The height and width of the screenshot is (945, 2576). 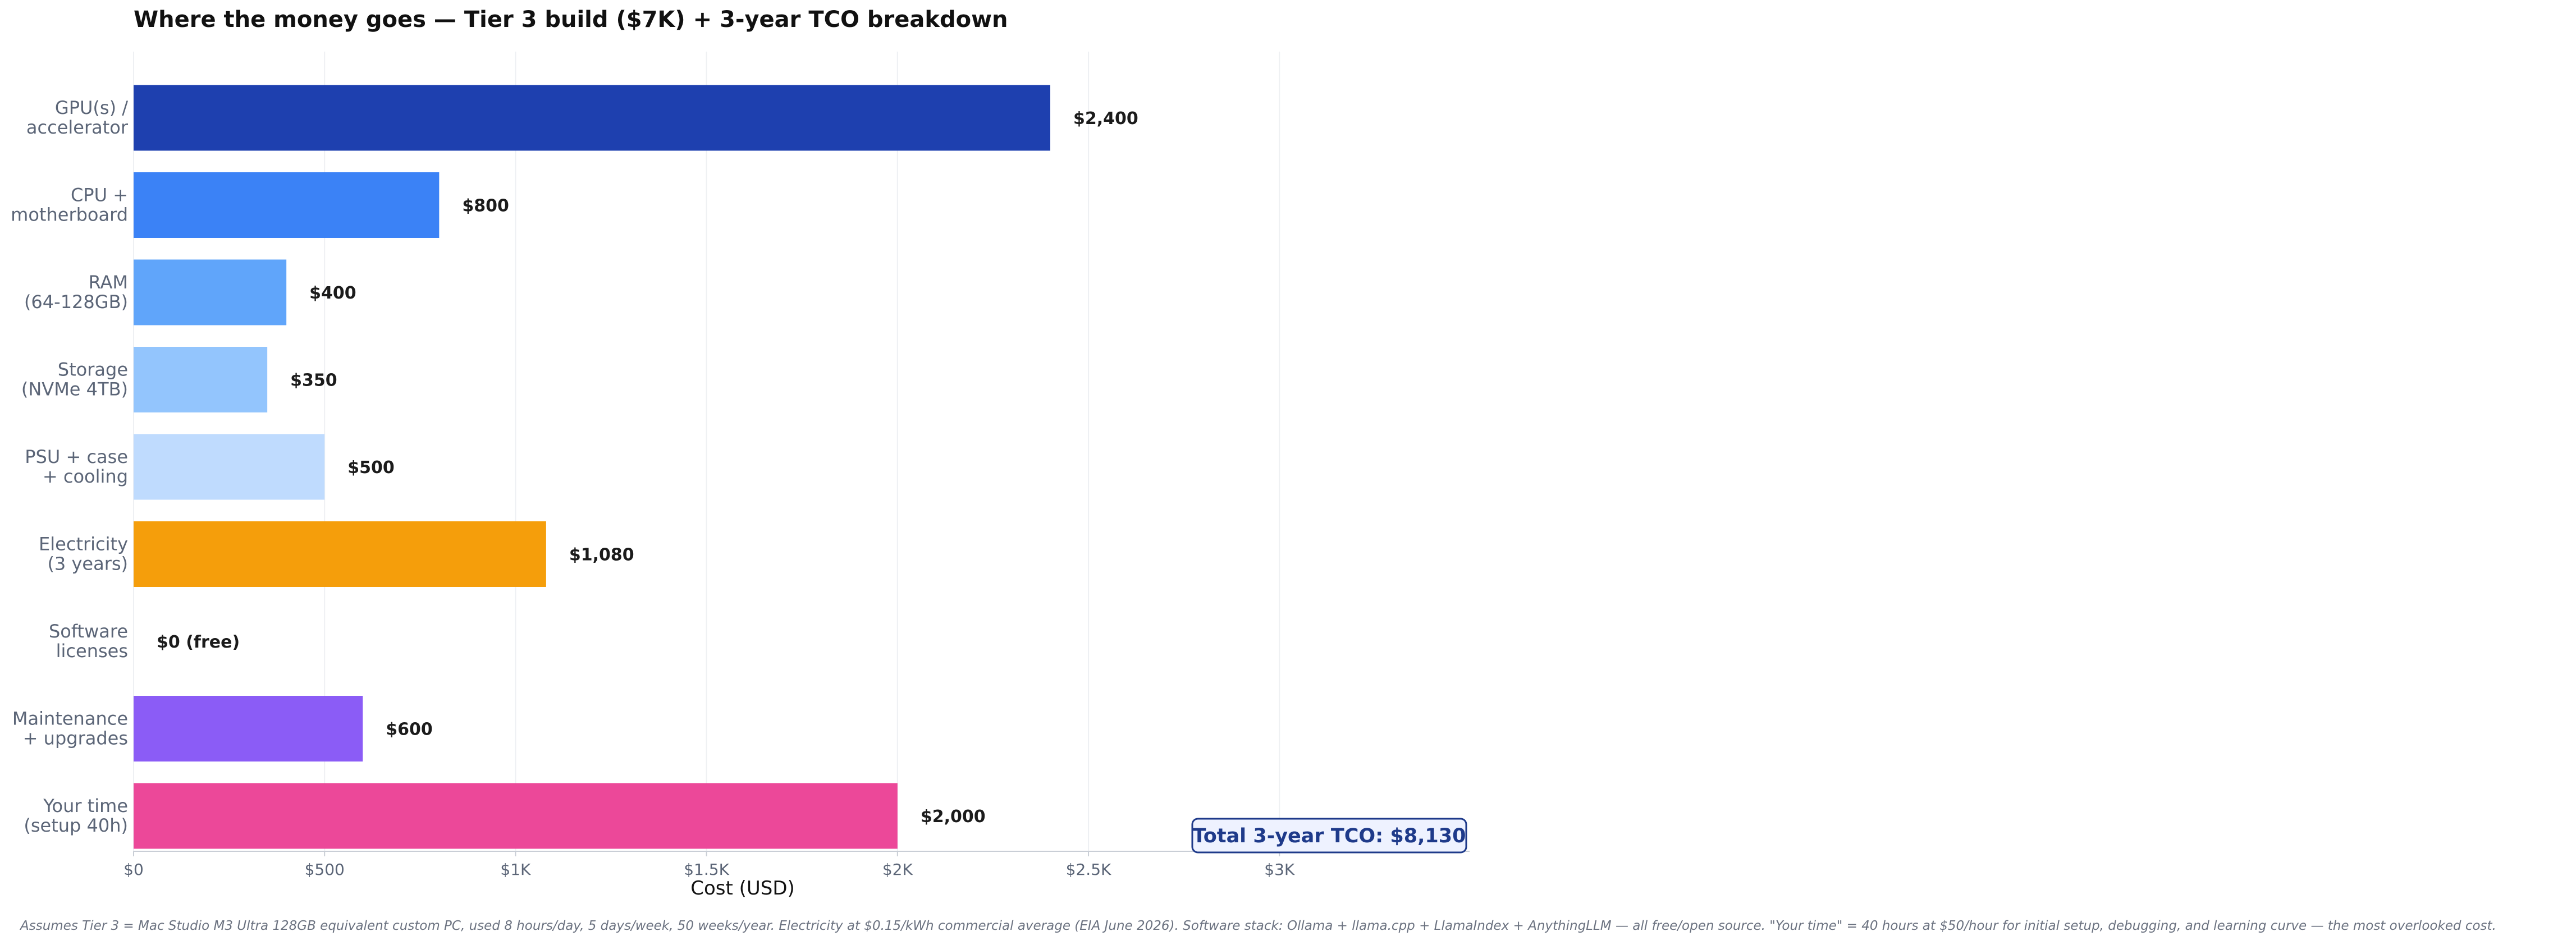 What do you see at coordinates (70, 729) in the screenshot?
I see `category-label: Maintenance + upgrades` at bounding box center [70, 729].